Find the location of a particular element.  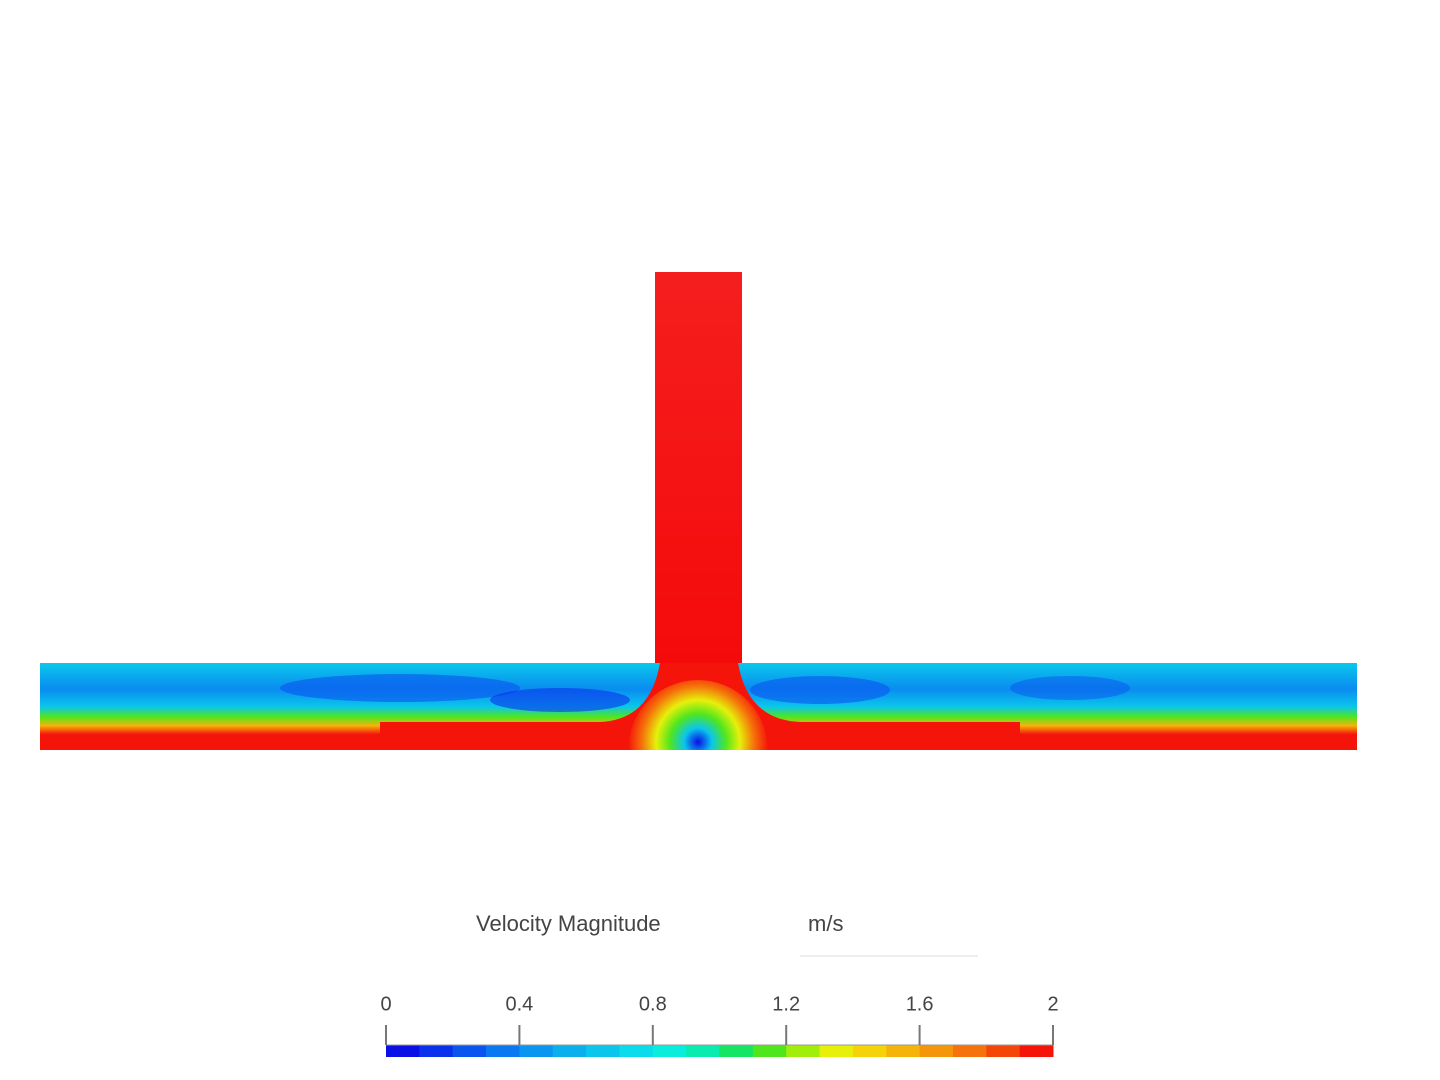

inlet-pipe is located at coordinates (698, 468).